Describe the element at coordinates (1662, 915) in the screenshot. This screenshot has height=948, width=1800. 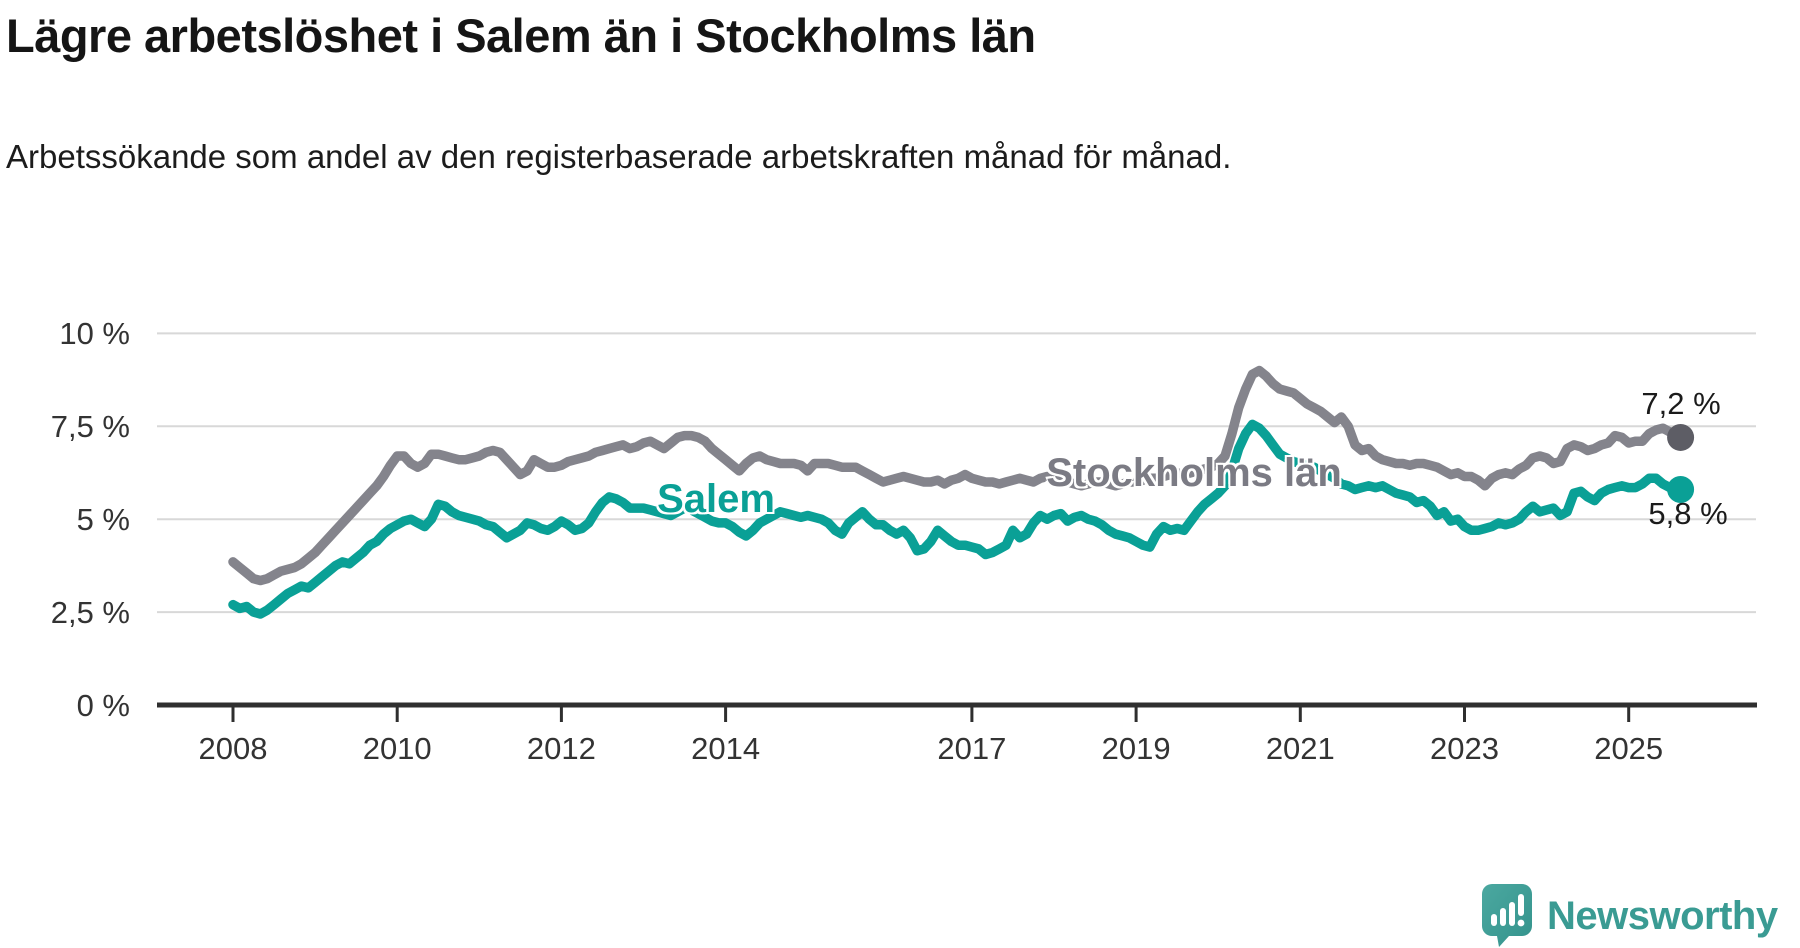
I see `newsworthy-logo-text: Newsworthy` at that location.